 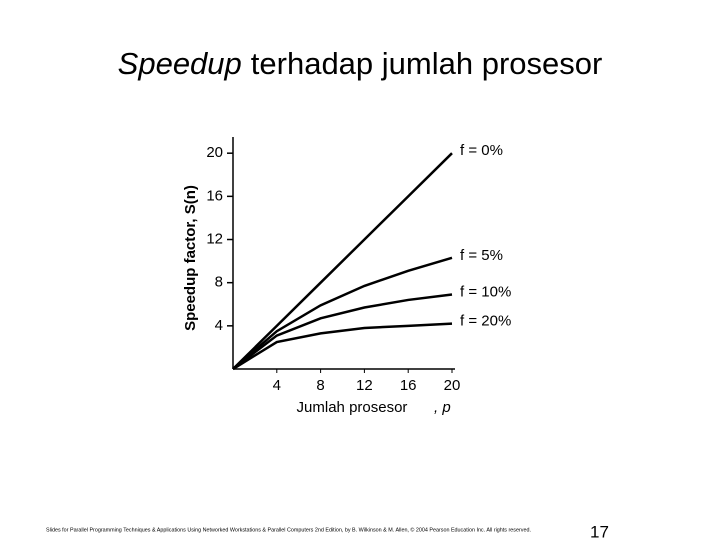 What do you see at coordinates (364, 385) in the screenshot?
I see `x-tick-label: 12` at bounding box center [364, 385].